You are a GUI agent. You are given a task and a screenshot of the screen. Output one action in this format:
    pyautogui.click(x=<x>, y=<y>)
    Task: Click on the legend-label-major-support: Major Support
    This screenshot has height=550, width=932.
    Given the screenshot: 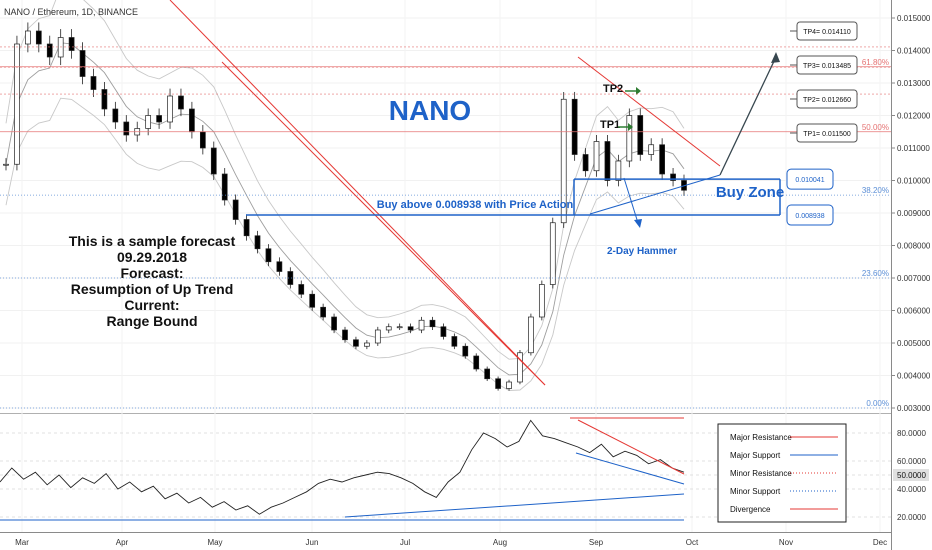 What is the action you would take?
    pyautogui.click(x=755, y=455)
    